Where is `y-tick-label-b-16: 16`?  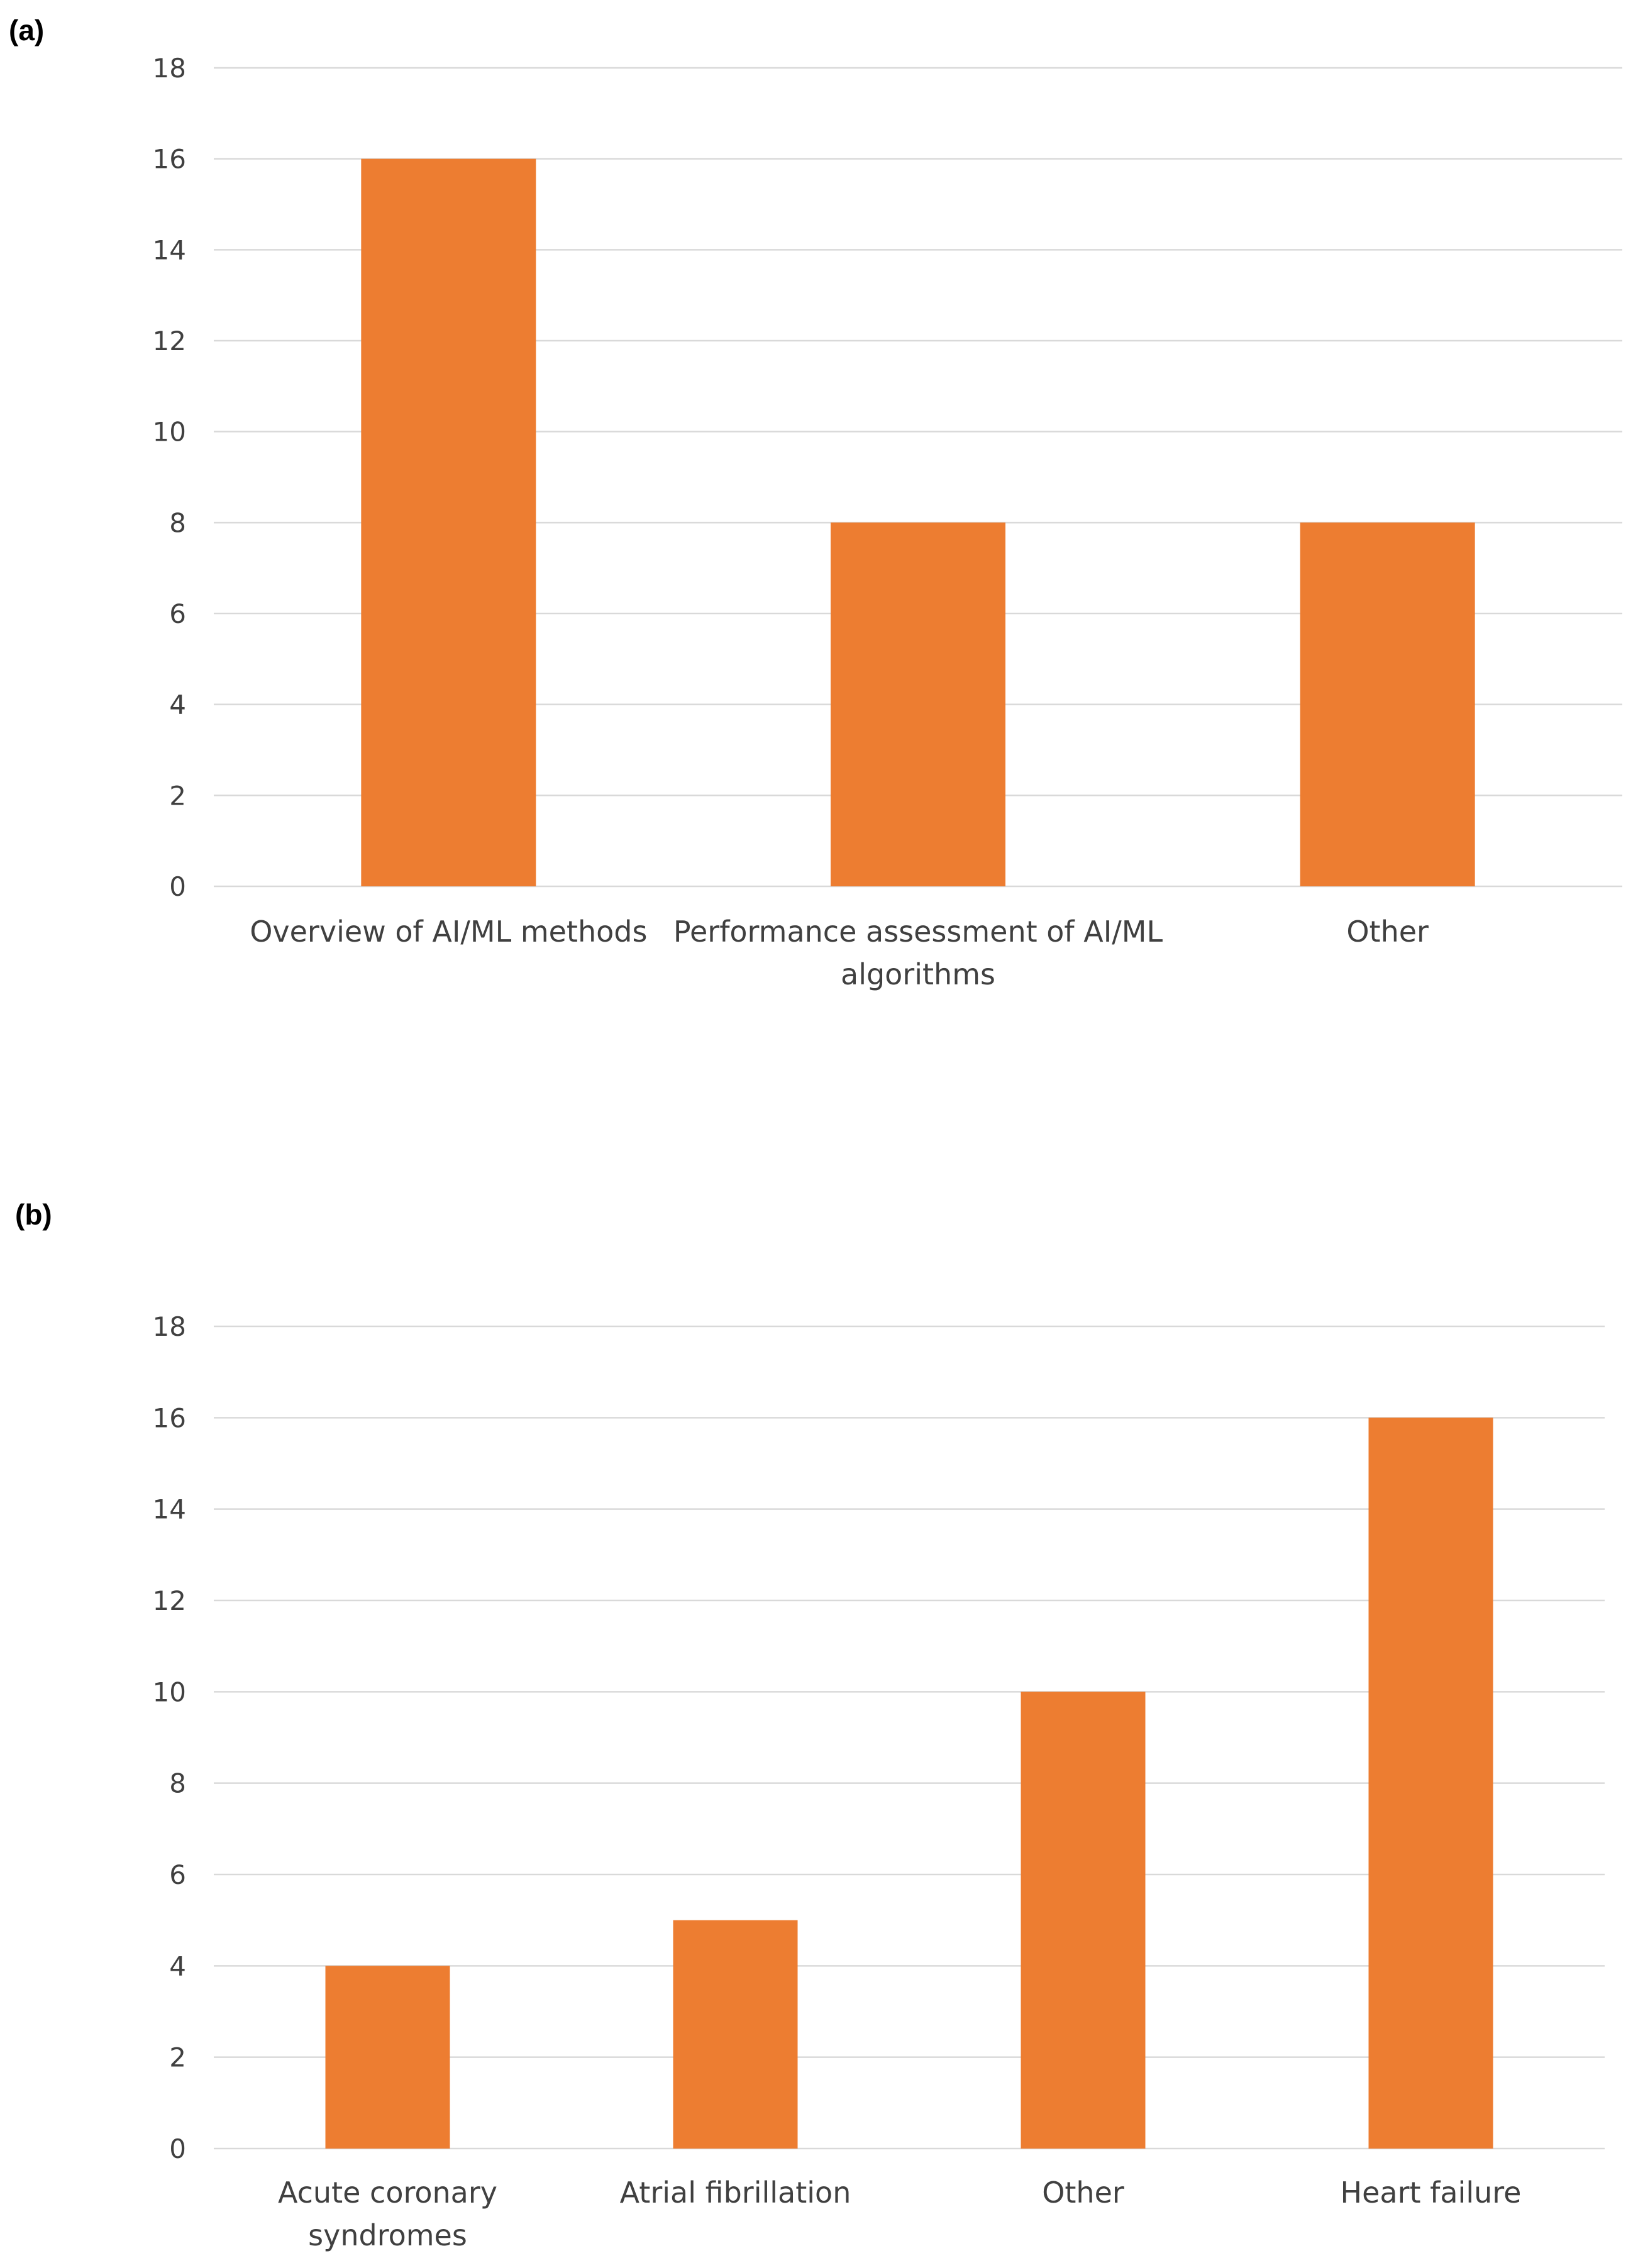 y-tick-label-b-16: 16 is located at coordinates (169, 1418).